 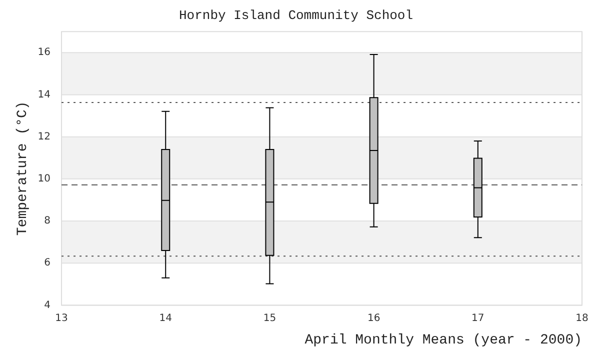 What do you see at coordinates (296, 16) in the screenshot?
I see `chart-title: Hornby Island Community School` at bounding box center [296, 16].